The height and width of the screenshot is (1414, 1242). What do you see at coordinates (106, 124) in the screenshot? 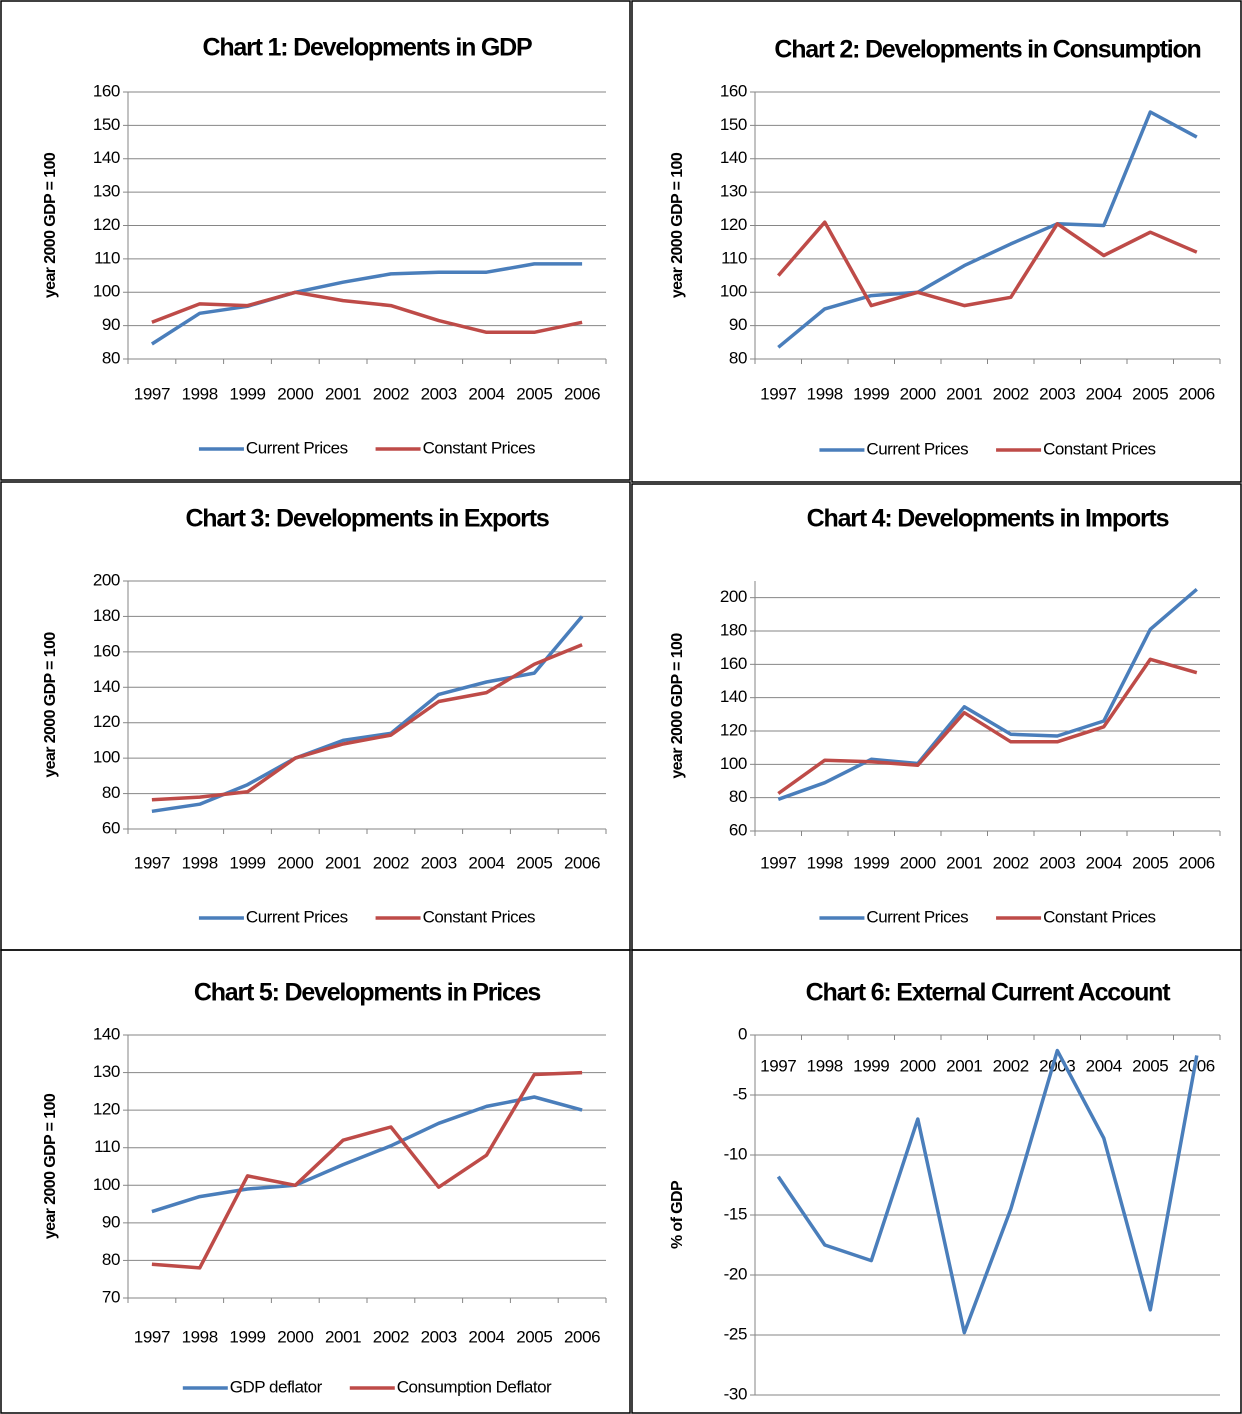
I see `y-tick-label: 150` at bounding box center [106, 124].